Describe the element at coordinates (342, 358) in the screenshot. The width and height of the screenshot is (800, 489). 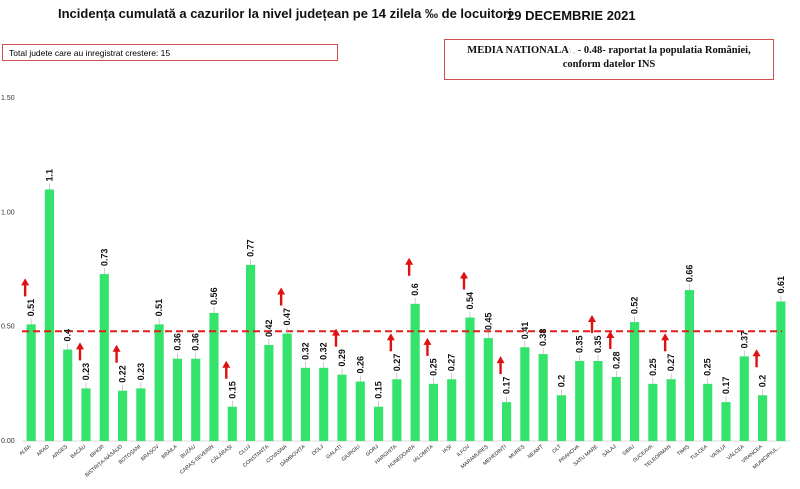
I see `value-label: 0.29` at that location.